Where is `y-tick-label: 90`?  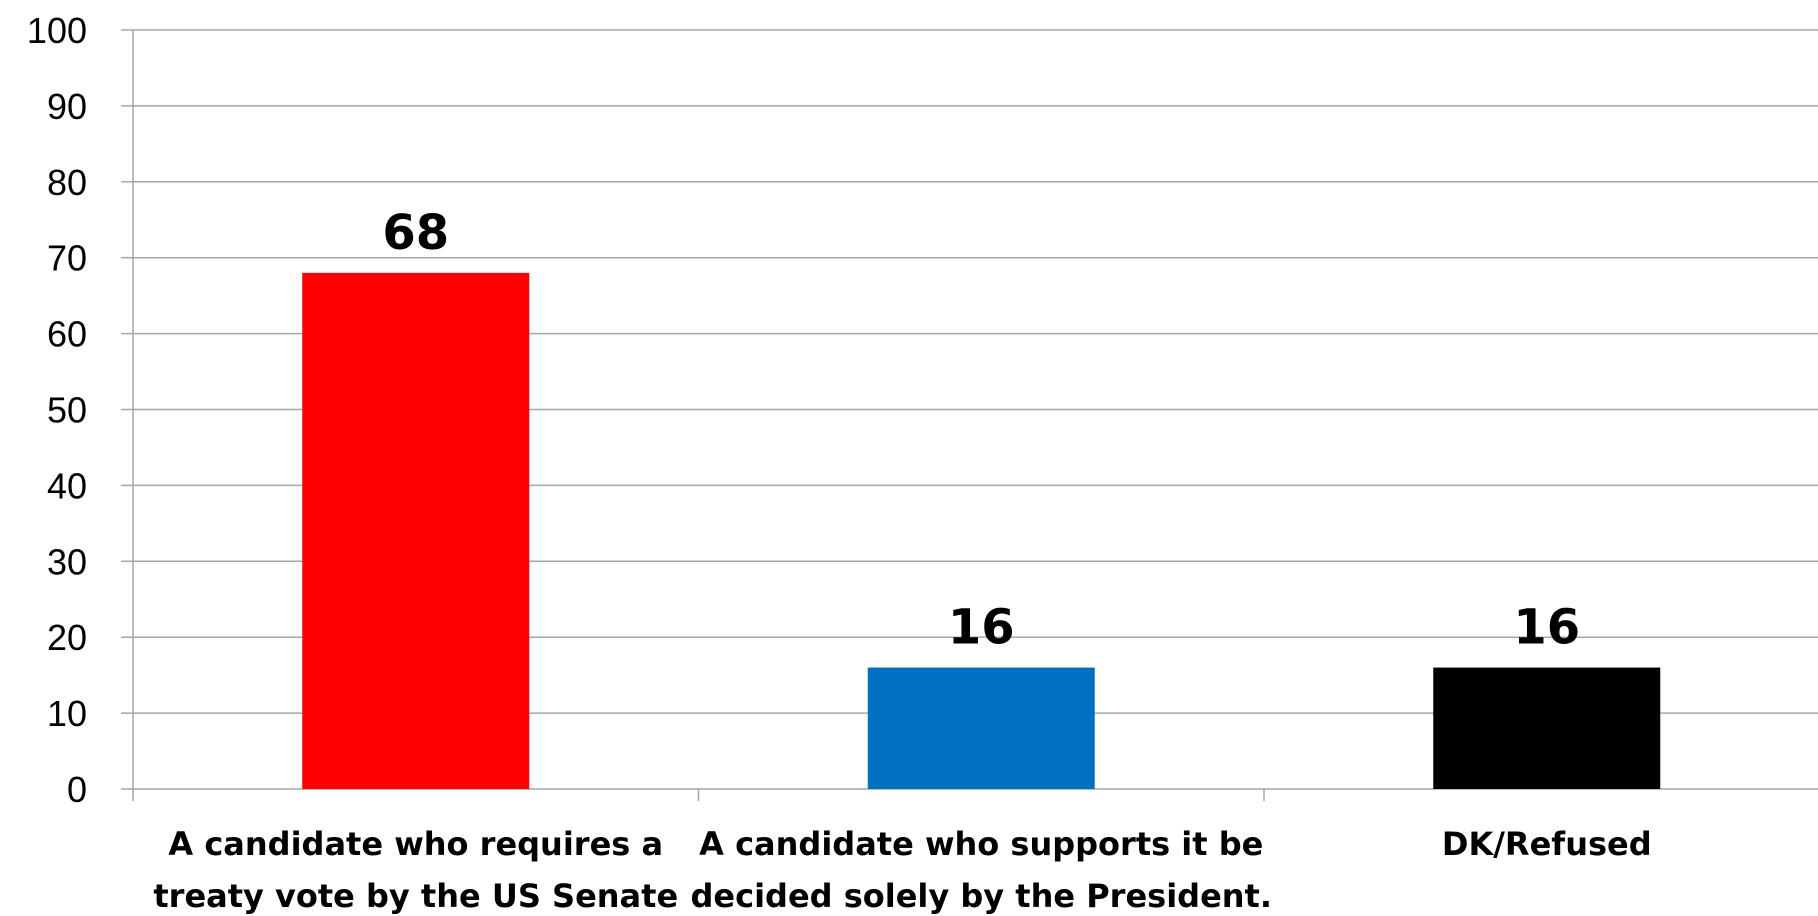
y-tick-label: 90 is located at coordinates (67, 106).